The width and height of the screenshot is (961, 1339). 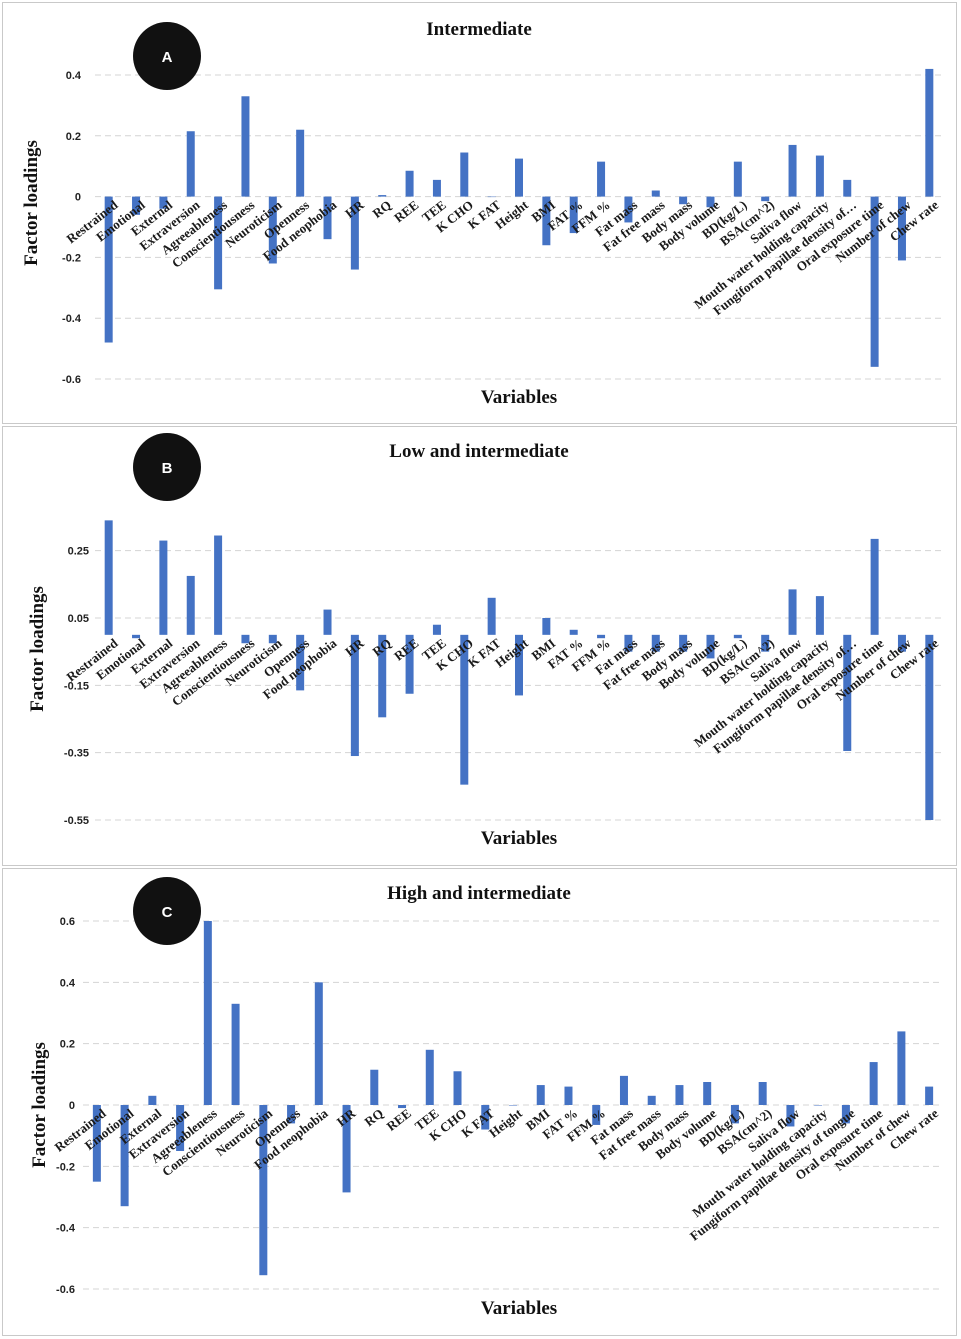 I want to click on panel-badge, so click(x=167, y=911).